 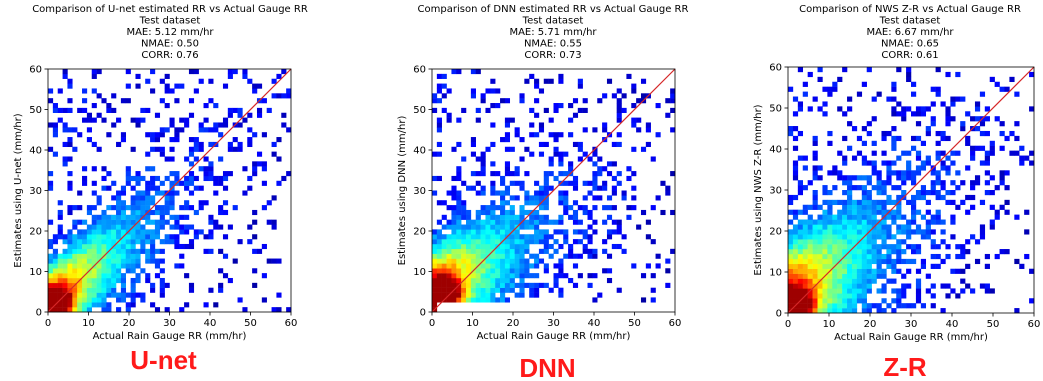 I want to click on x-tick-label: 40, so click(x=210, y=323).